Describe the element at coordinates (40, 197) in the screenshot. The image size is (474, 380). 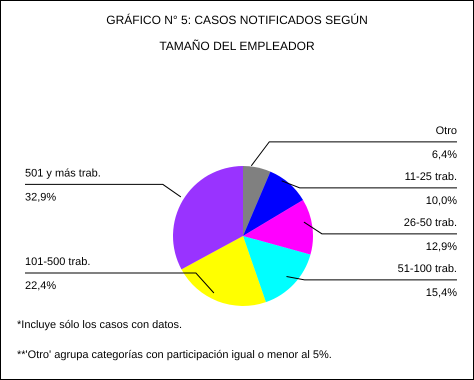
I see `data-label: 32,9%` at that location.